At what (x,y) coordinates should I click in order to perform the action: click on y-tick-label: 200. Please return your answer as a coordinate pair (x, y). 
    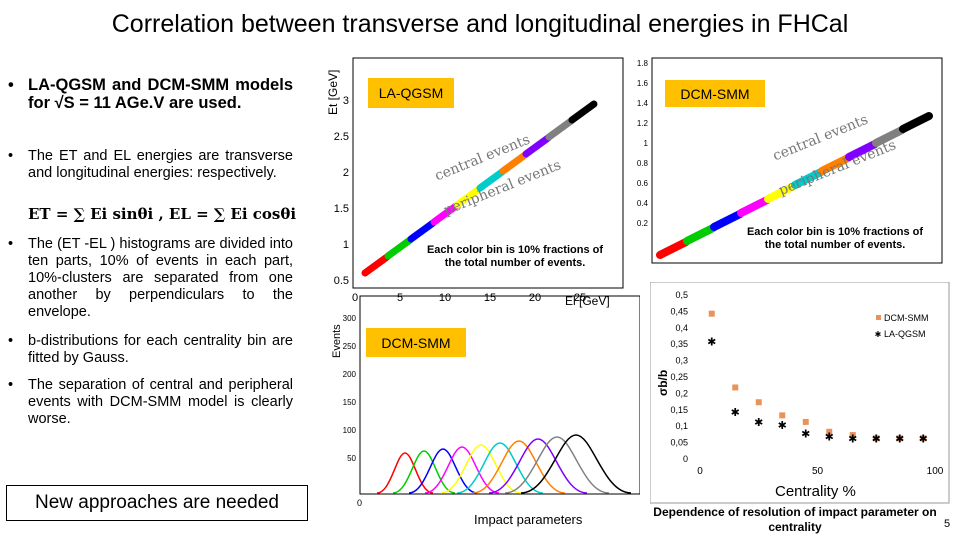
    Looking at the image, I should click on (350, 374).